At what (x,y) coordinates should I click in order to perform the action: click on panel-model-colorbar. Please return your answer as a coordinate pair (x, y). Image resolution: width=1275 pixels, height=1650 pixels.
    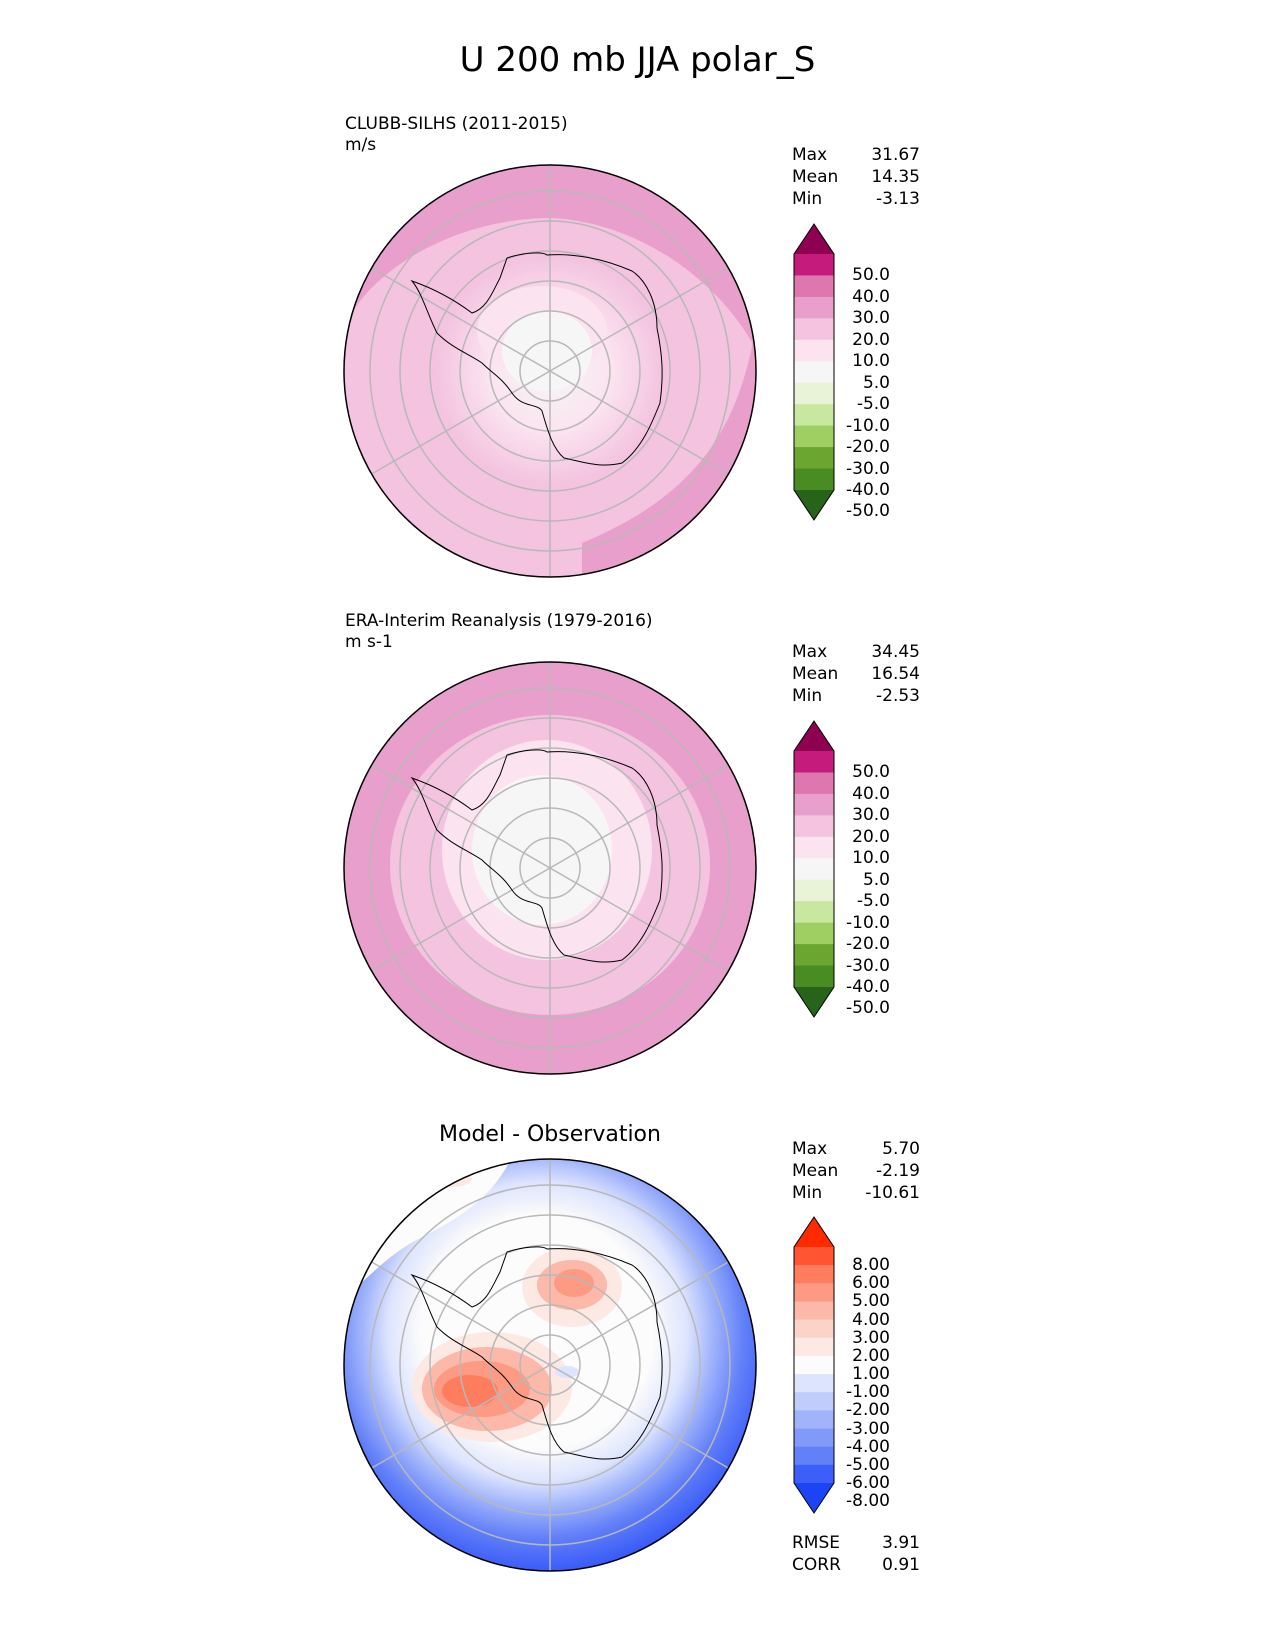
    Looking at the image, I should click on (814, 372).